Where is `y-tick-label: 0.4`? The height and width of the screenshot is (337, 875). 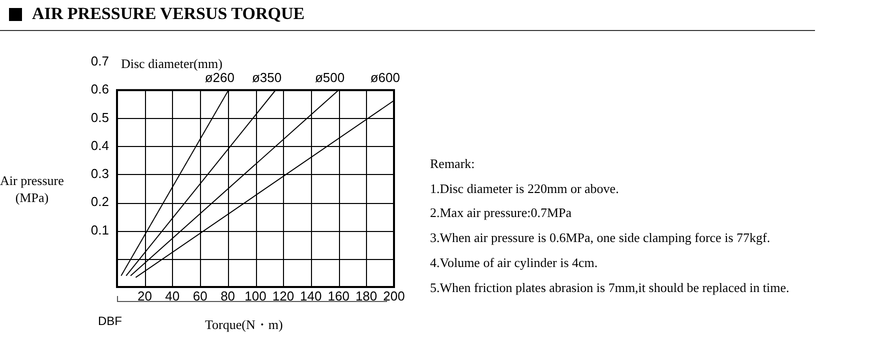
y-tick-label: 0.4 is located at coordinates (99, 145).